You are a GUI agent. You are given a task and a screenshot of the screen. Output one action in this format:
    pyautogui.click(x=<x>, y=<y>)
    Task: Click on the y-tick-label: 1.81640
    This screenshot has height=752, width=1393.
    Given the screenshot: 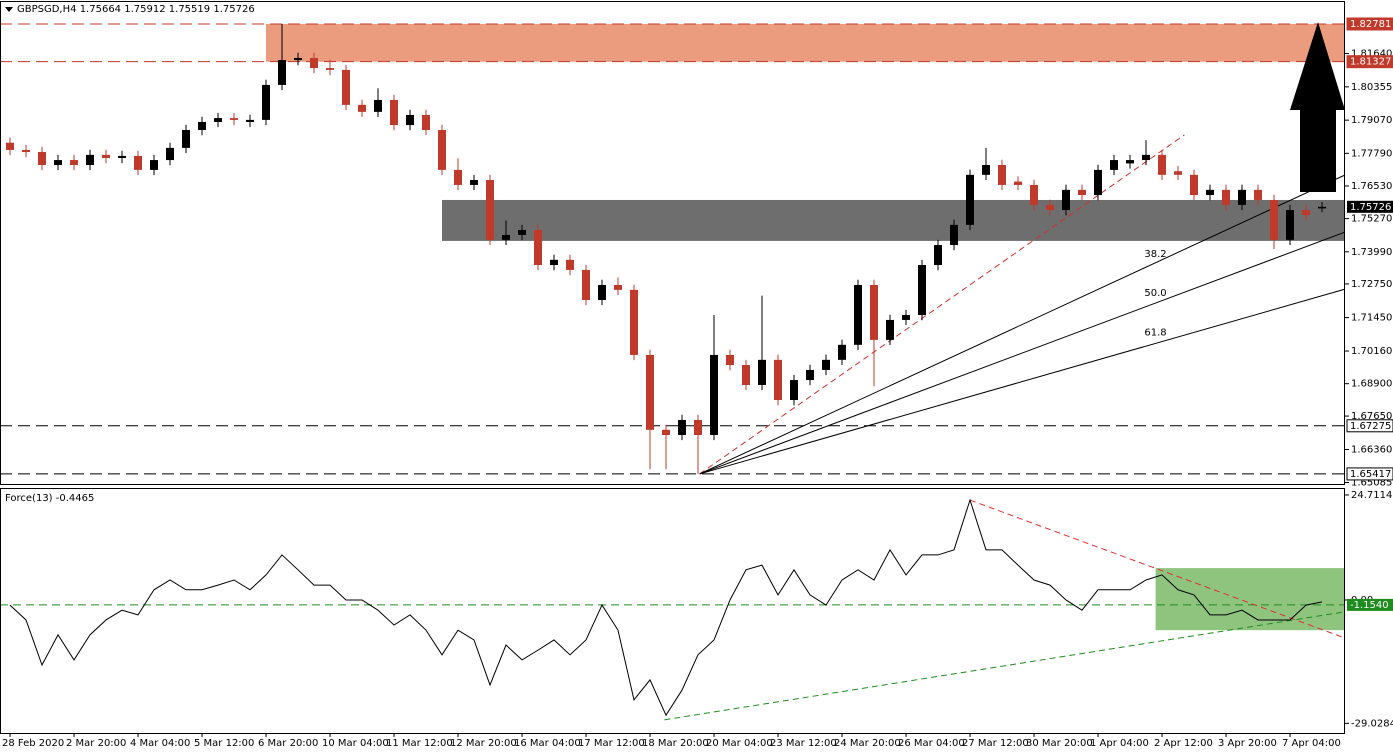 What is the action you would take?
    pyautogui.click(x=1371, y=54)
    